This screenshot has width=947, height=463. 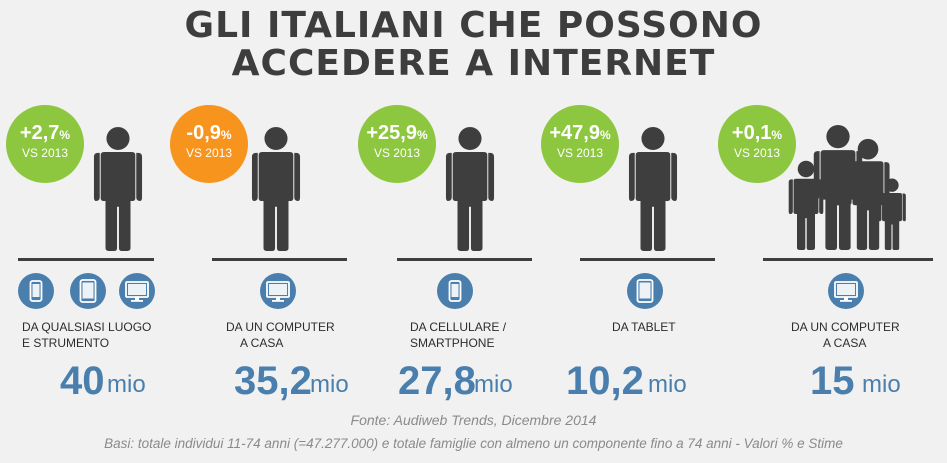 What do you see at coordinates (574, 133) in the screenshot?
I see `change-value: +47,9` at bounding box center [574, 133].